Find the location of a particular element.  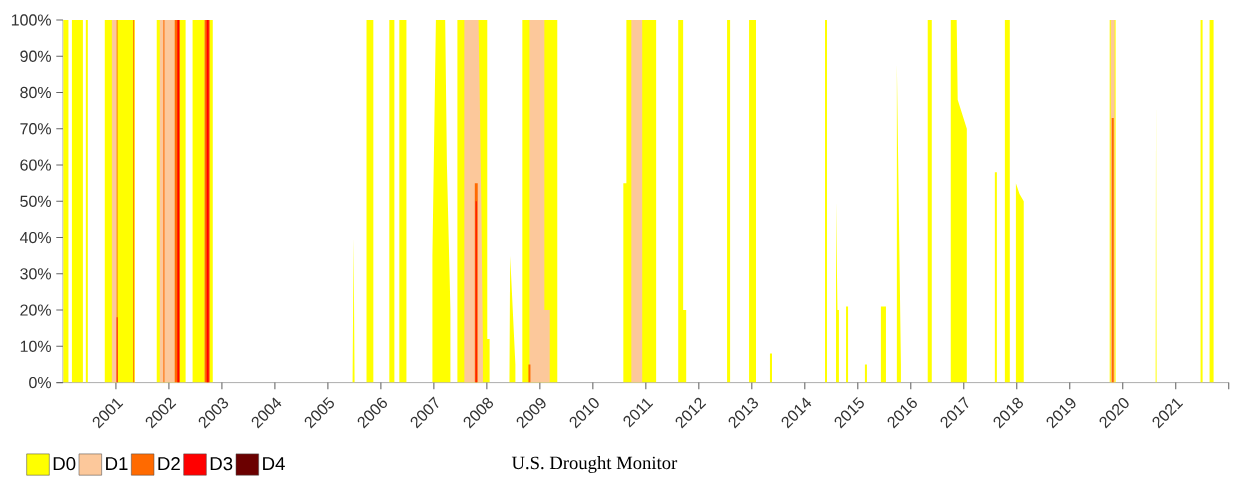

y-tick-label: 50% is located at coordinates (36, 201).